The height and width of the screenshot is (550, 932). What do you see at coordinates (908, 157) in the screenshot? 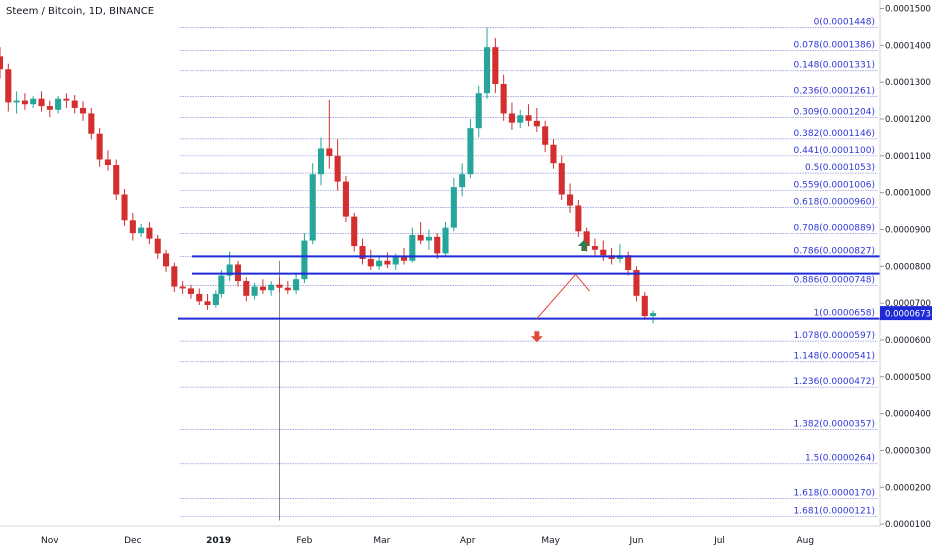
I see `y-tick-label: 0.0001100` at bounding box center [908, 157].